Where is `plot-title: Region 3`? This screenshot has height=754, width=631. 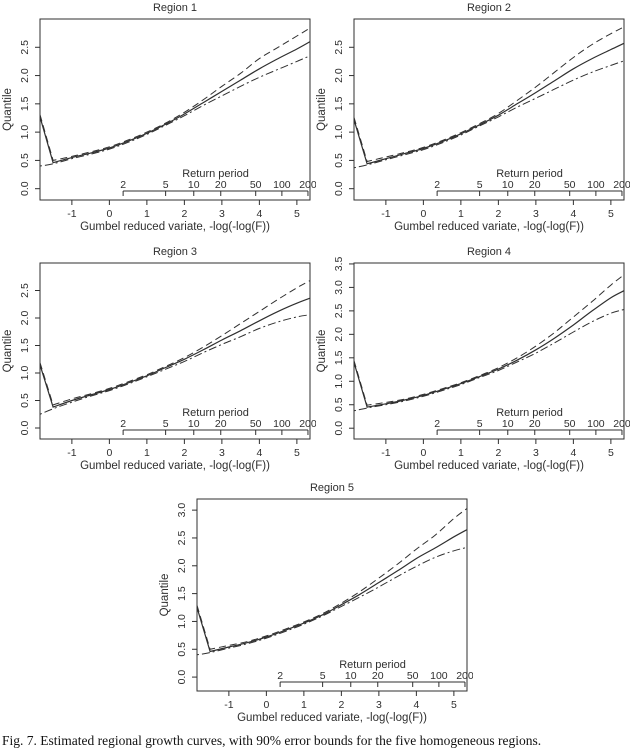 plot-title: Region 3 is located at coordinates (175, 252).